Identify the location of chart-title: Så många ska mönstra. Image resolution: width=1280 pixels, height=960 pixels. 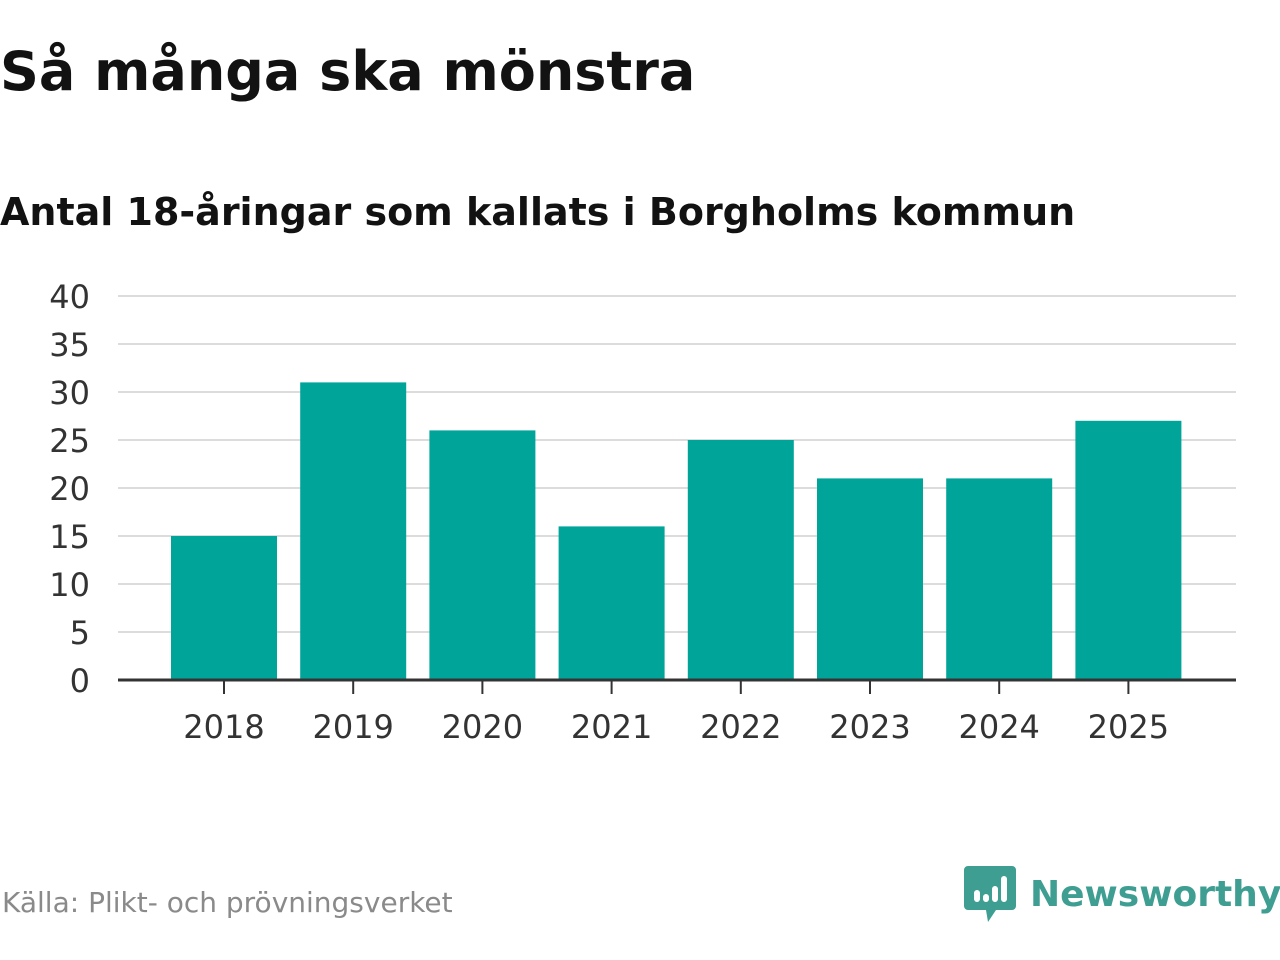
(348, 71).